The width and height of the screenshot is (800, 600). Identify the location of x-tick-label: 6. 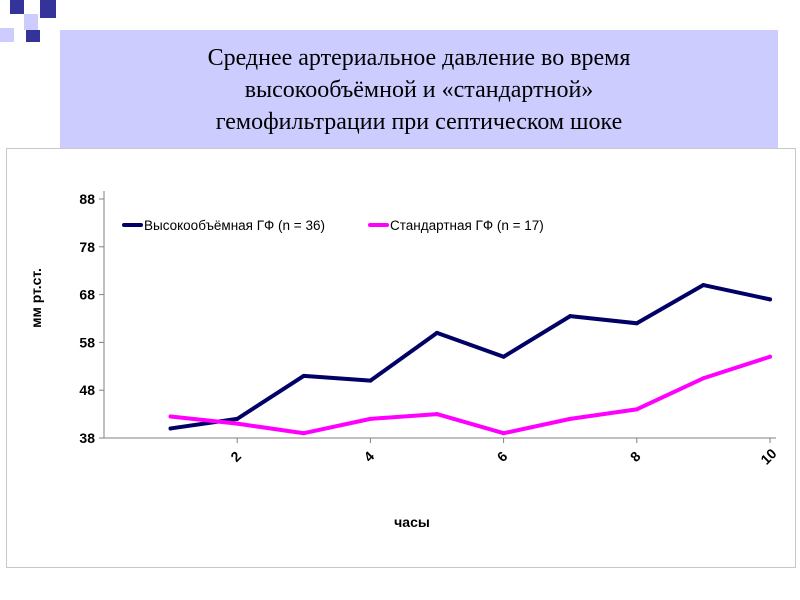
(502, 456).